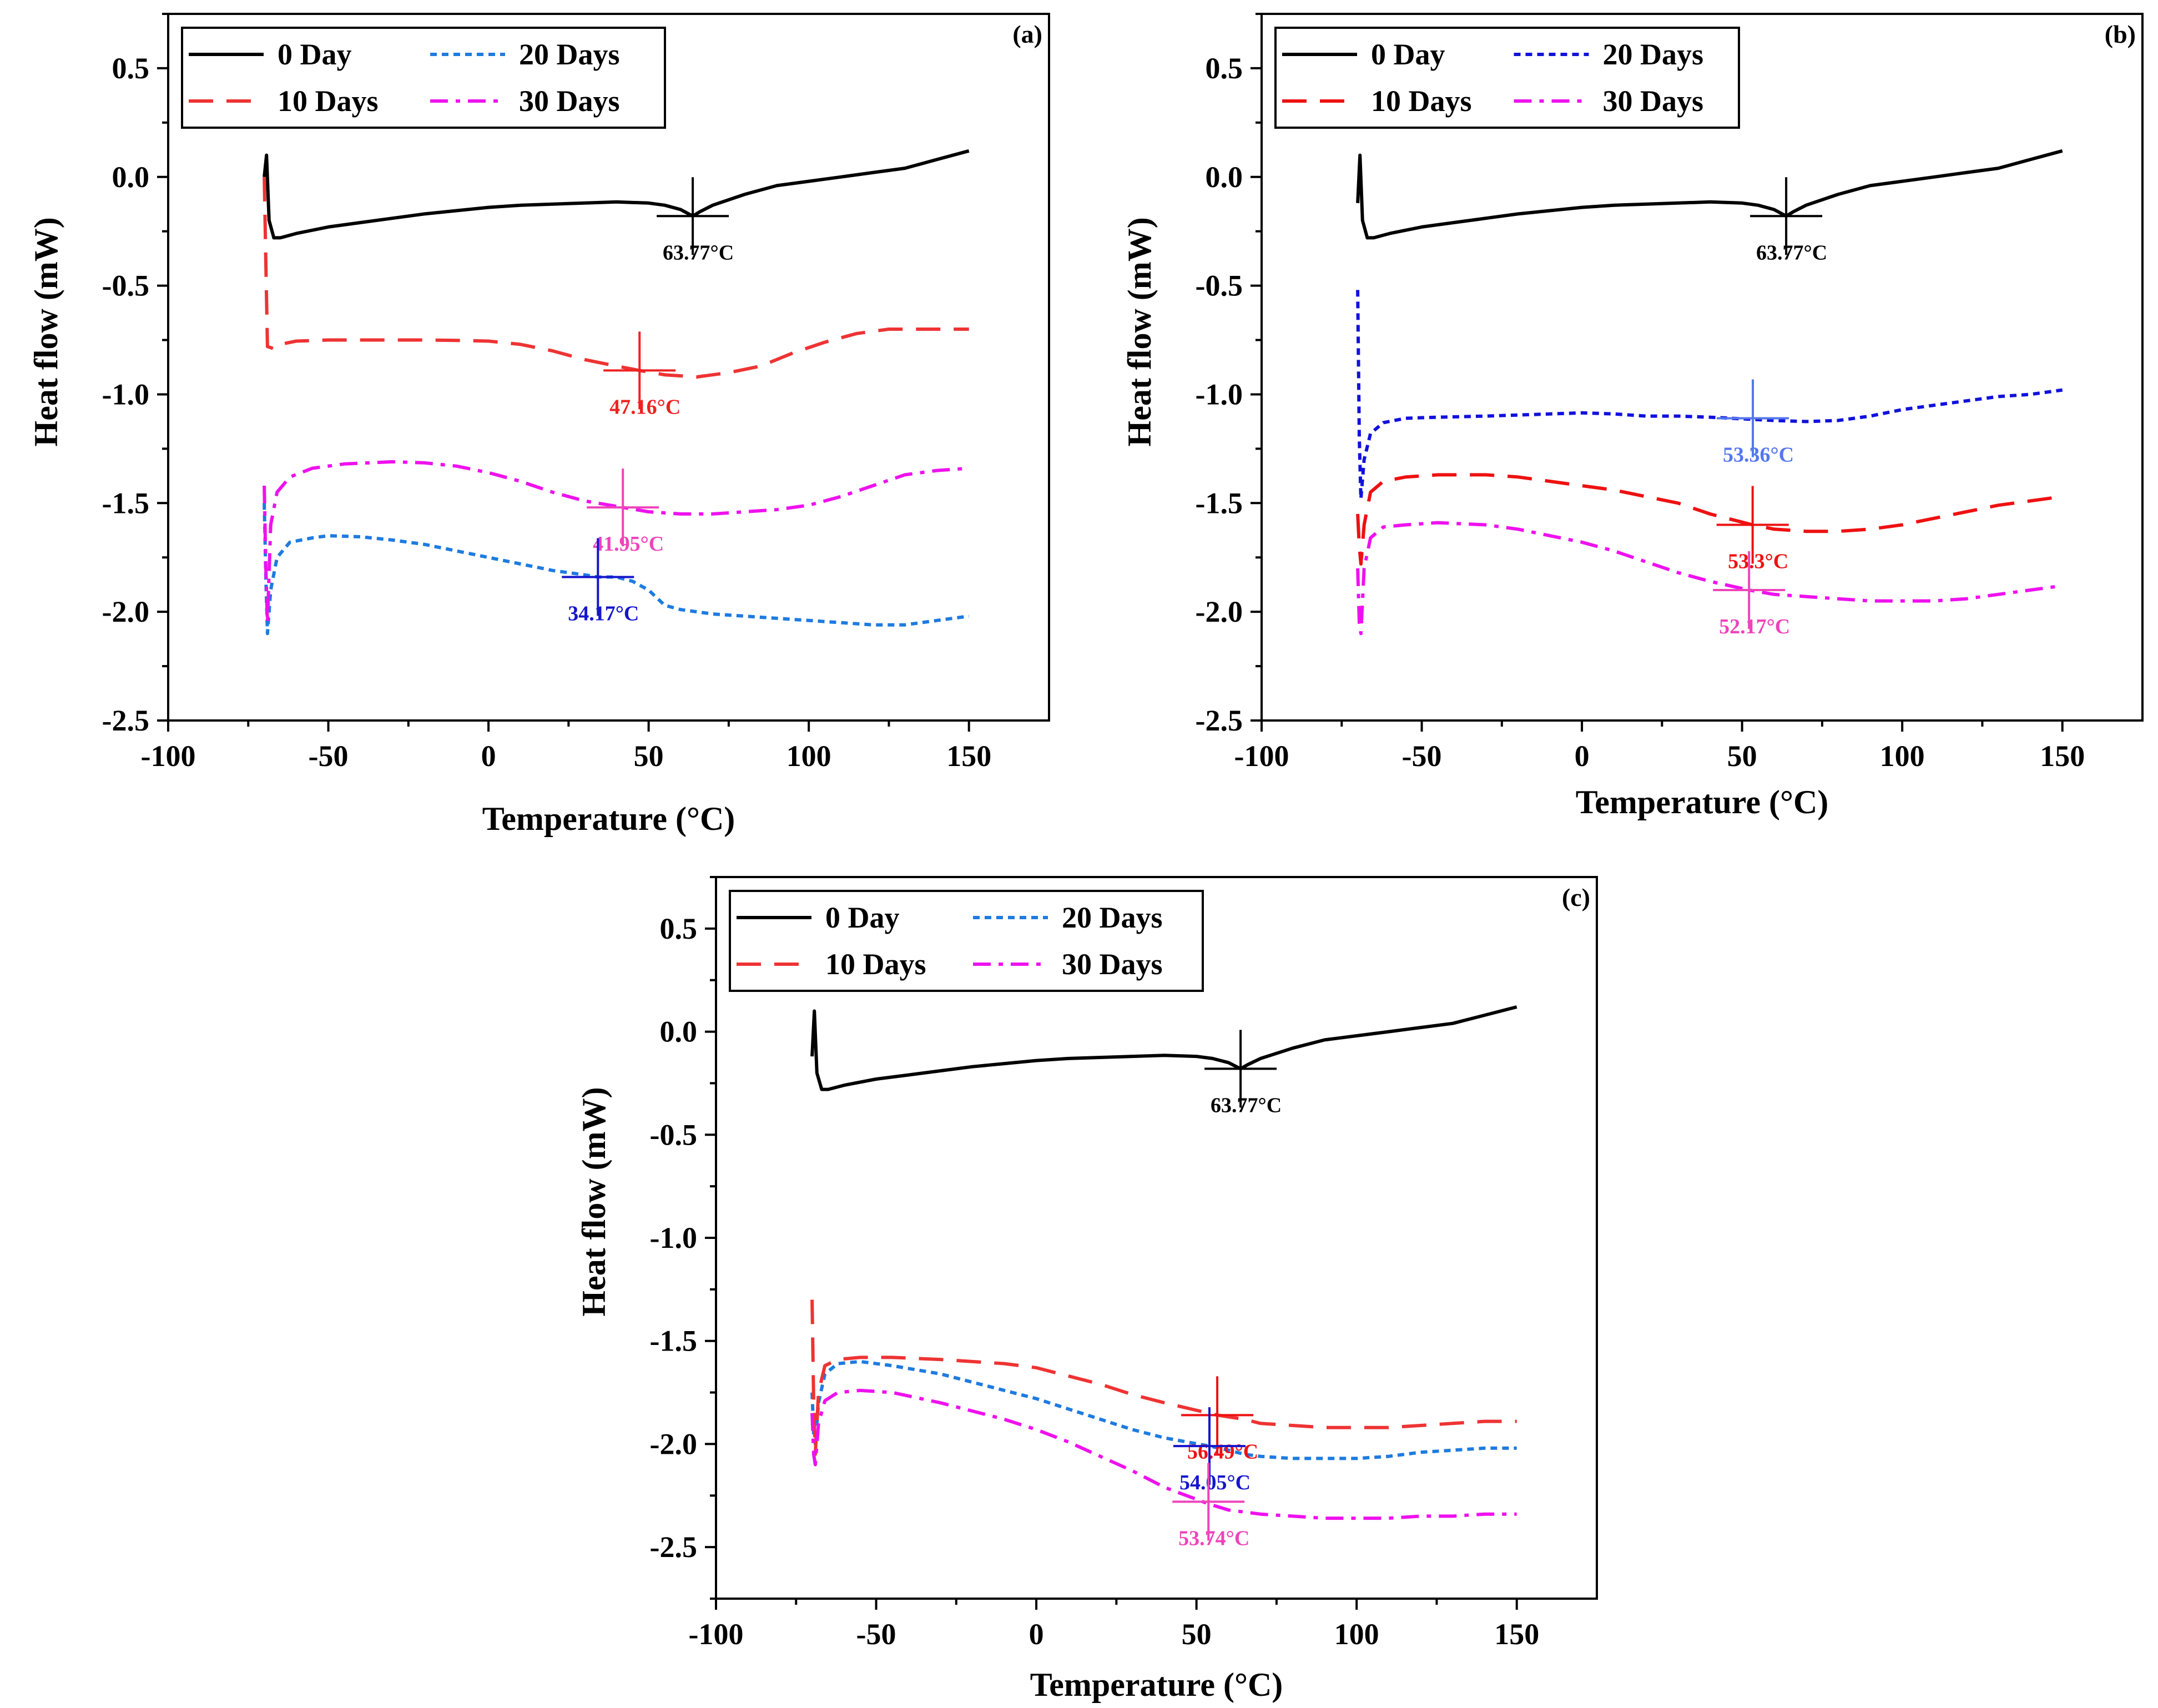  Describe the element at coordinates (1754, 626) in the screenshot. I see `onset-label: 52.17°C` at that location.